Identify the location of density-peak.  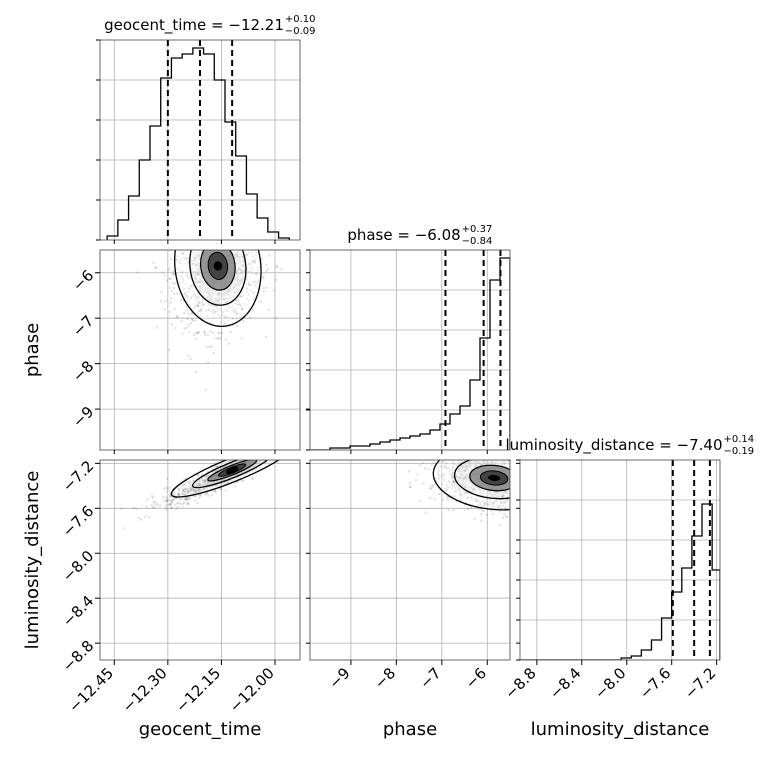
(494, 478).